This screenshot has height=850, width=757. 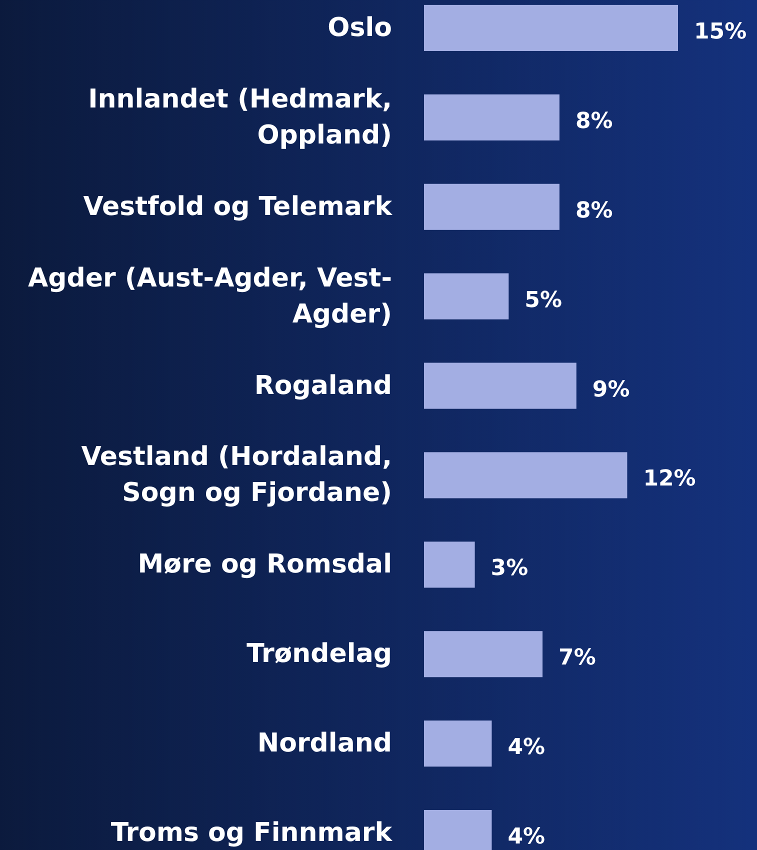 I want to click on y-tick-label: Trøndelag, so click(x=319, y=654).